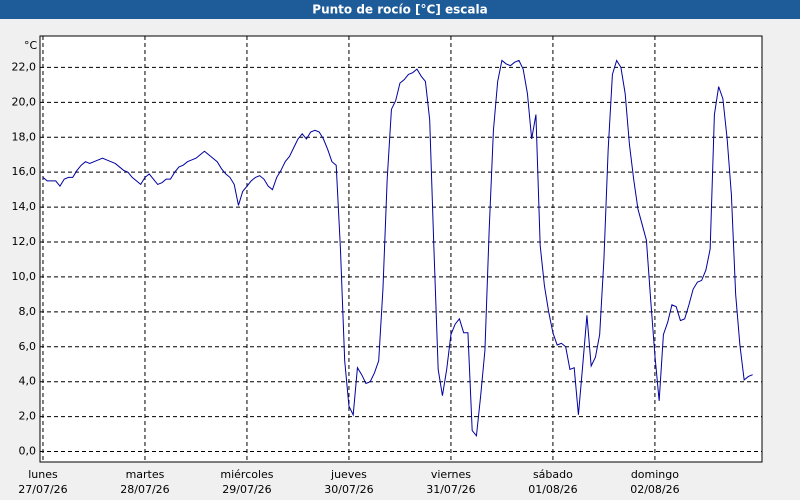 This screenshot has width=800, height=500. Describe the element at coordinates (246, 489) in the screenshot. I see `x-tick-sublabel: 29/07/26` at that location.